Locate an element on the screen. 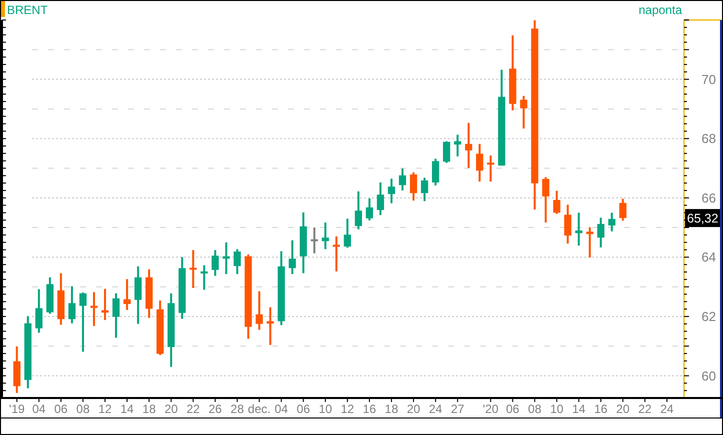 This screenshot has height=435, width=723. x-tick-label: dec. is located at coordinates (259, 409).